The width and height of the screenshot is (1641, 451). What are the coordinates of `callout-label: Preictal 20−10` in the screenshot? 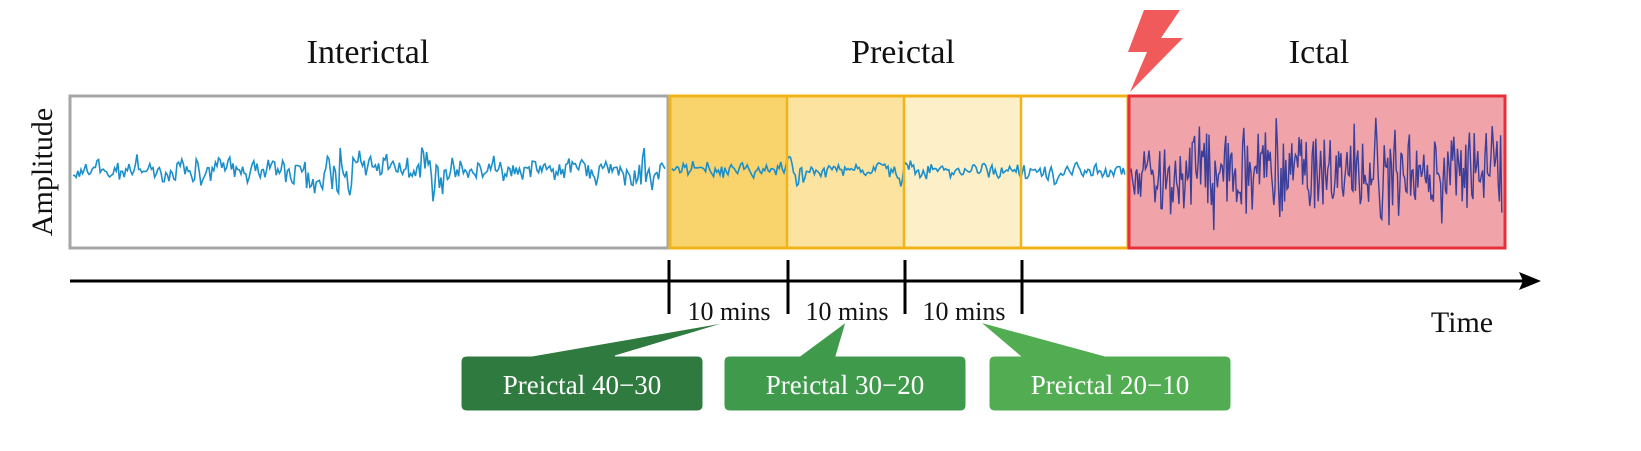 It's located at (1110, 385).